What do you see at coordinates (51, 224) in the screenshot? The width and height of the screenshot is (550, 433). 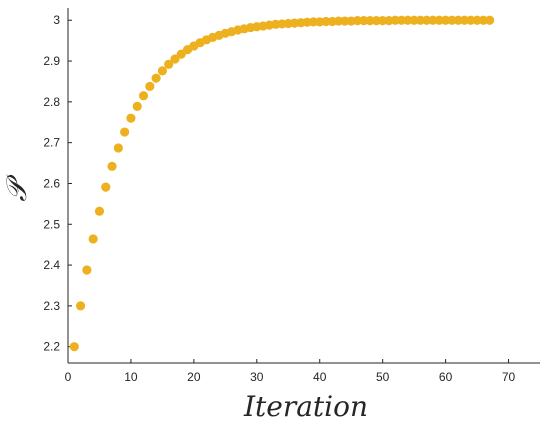 I see `y-tick-label: 2.5` at bounding box center [51, 224].